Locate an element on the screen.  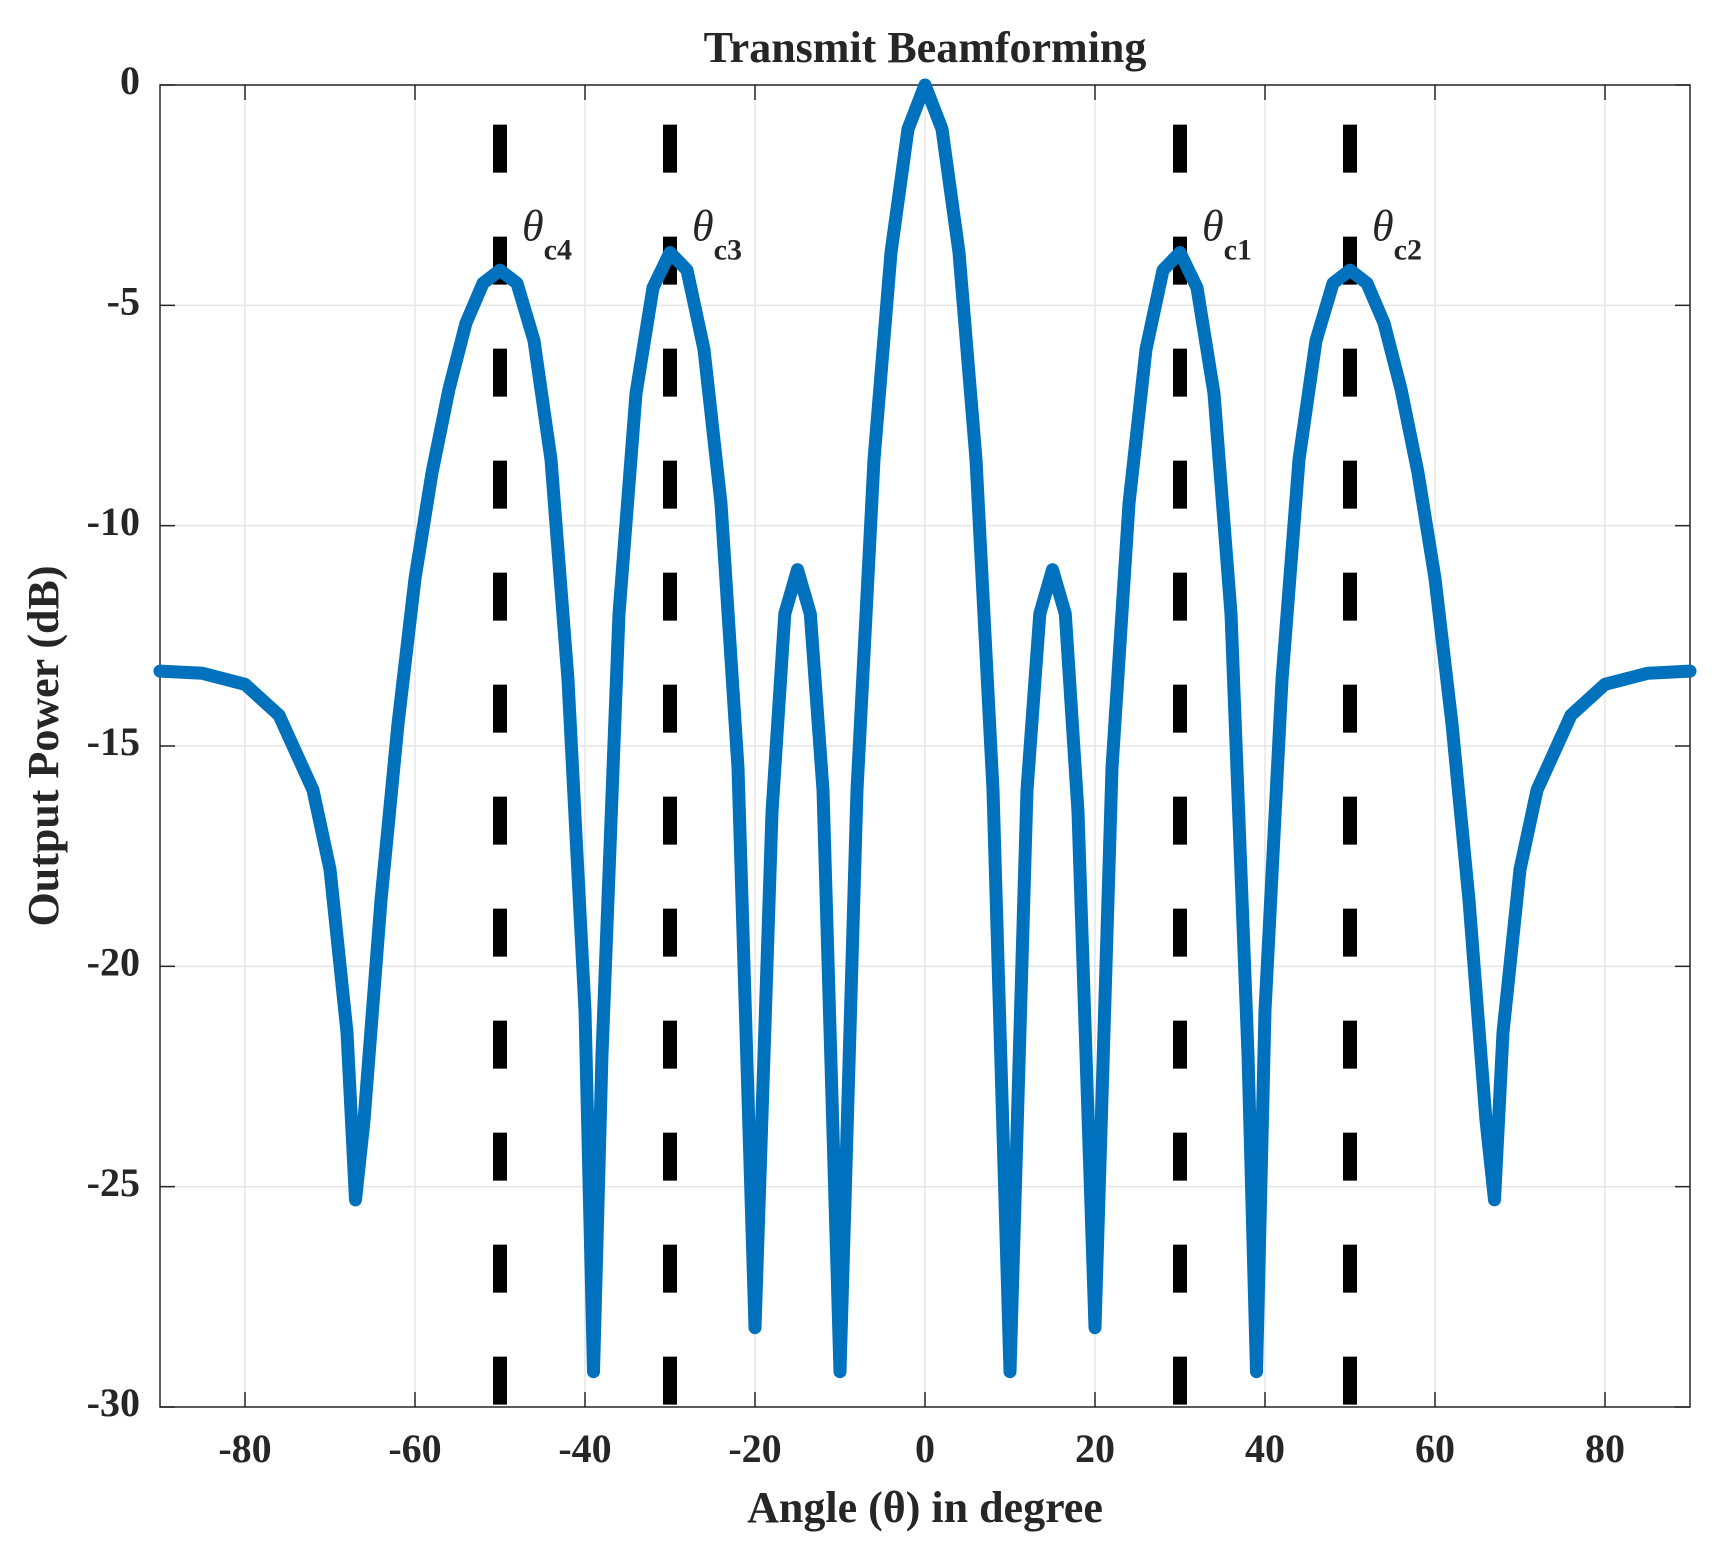
chart-title: Transmit Beamforming is located at coordinates (925, 47).